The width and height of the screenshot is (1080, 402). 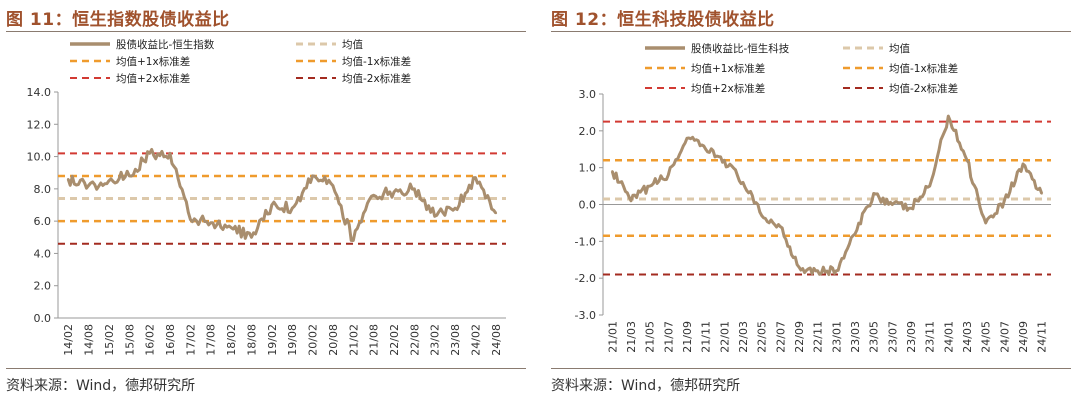 I want to click on y-tick-label: 3.0, so click(x=588, y=94).